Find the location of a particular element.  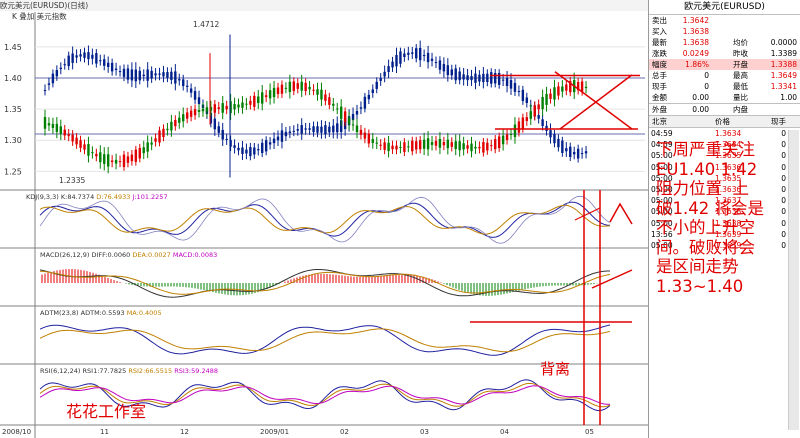

rsi1 is located at coordinates (325, 395).